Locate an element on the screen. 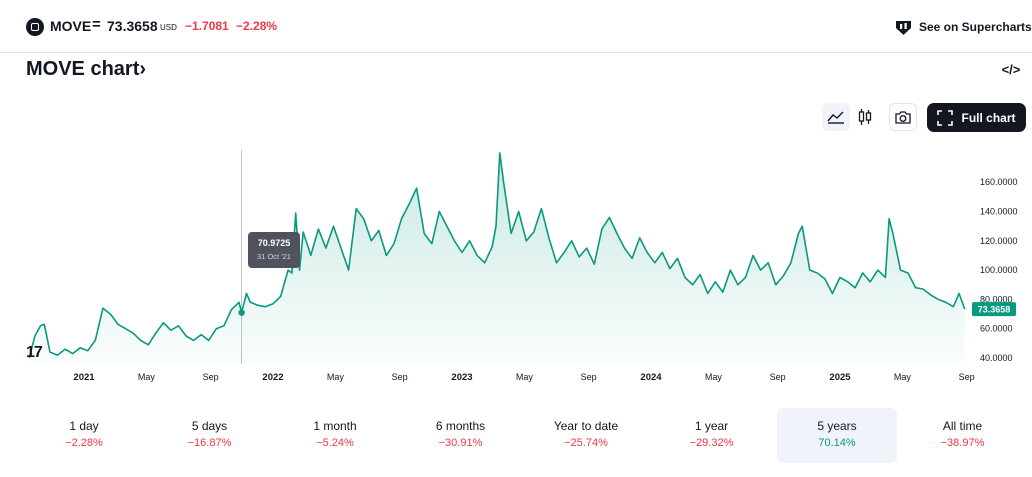 Image resolution: width=1032 pixels, height=477 pixels. range-label: Year to date is located at coordinates (586, 426).